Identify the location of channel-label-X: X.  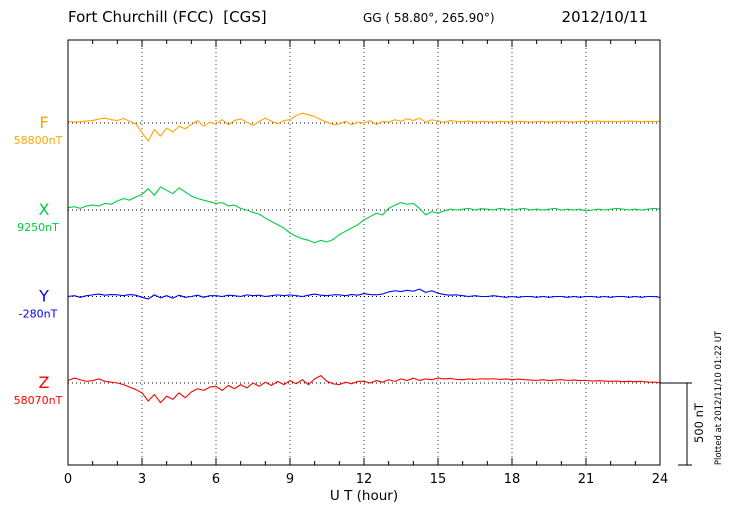
(44, 209).